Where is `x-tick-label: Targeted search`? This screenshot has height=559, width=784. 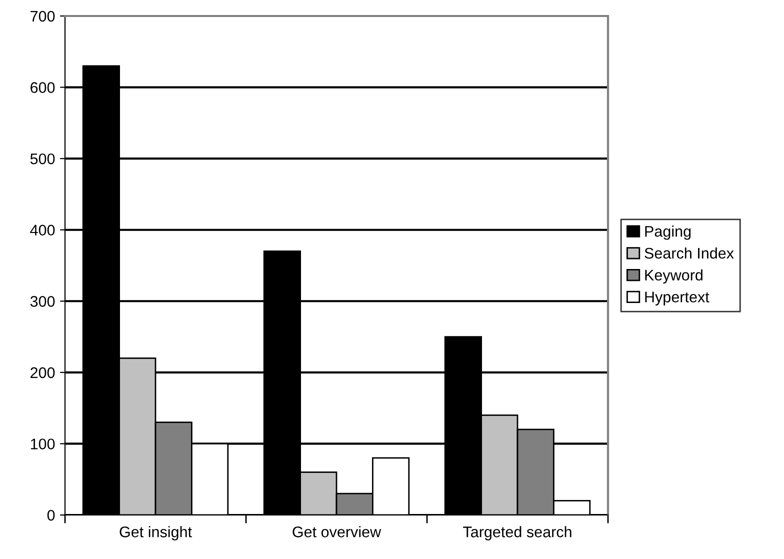 x-tick-label: Targeted search is located at coordinates (517, 533).